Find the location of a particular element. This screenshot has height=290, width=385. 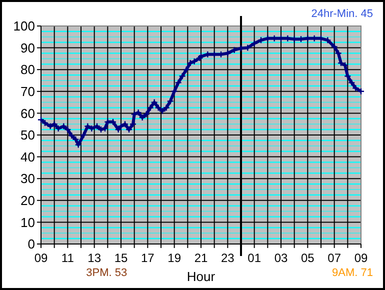

y-tick-label: 50 is located at coordinates (27, 135).